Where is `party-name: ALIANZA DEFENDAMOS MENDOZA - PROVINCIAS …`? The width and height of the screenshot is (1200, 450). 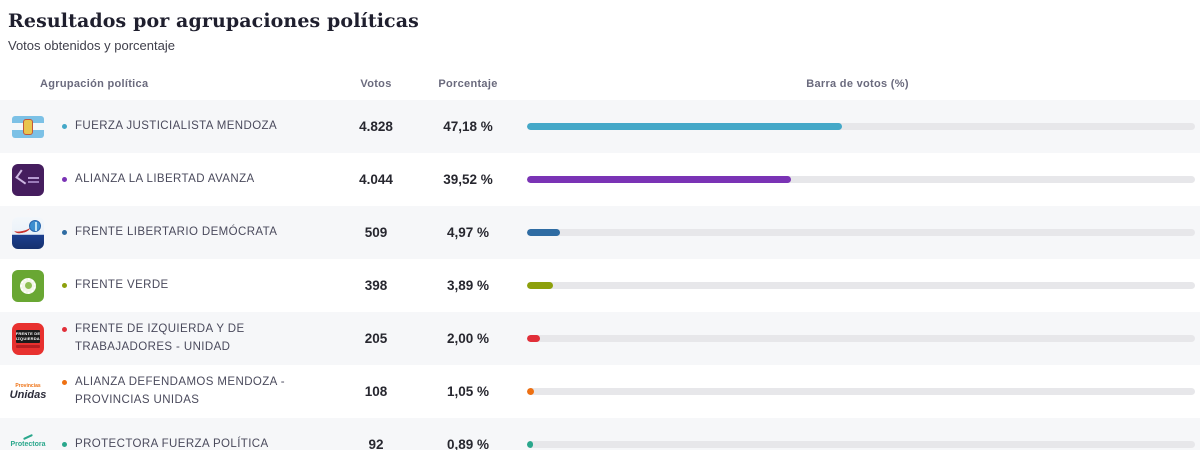
party-name: ALIANZA DEFENDAMOS MENDOZA - PROVINCIAS … is located at coordinates (180, 391).